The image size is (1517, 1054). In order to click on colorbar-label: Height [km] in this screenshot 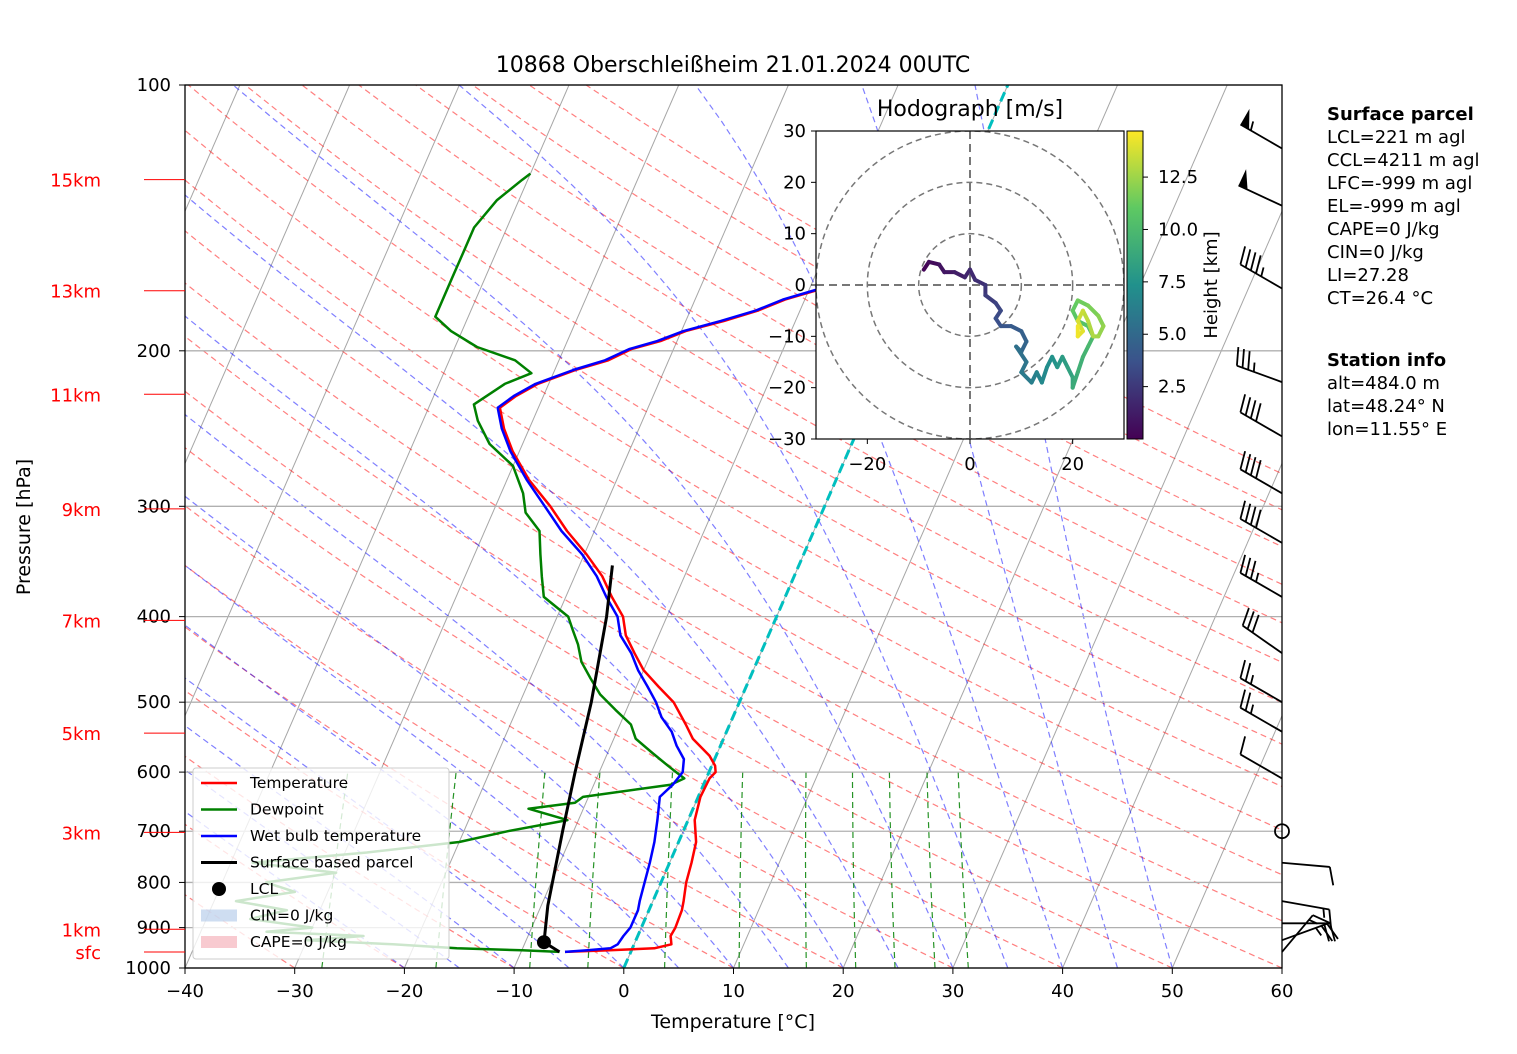, I will do `click(1211, 284)`.